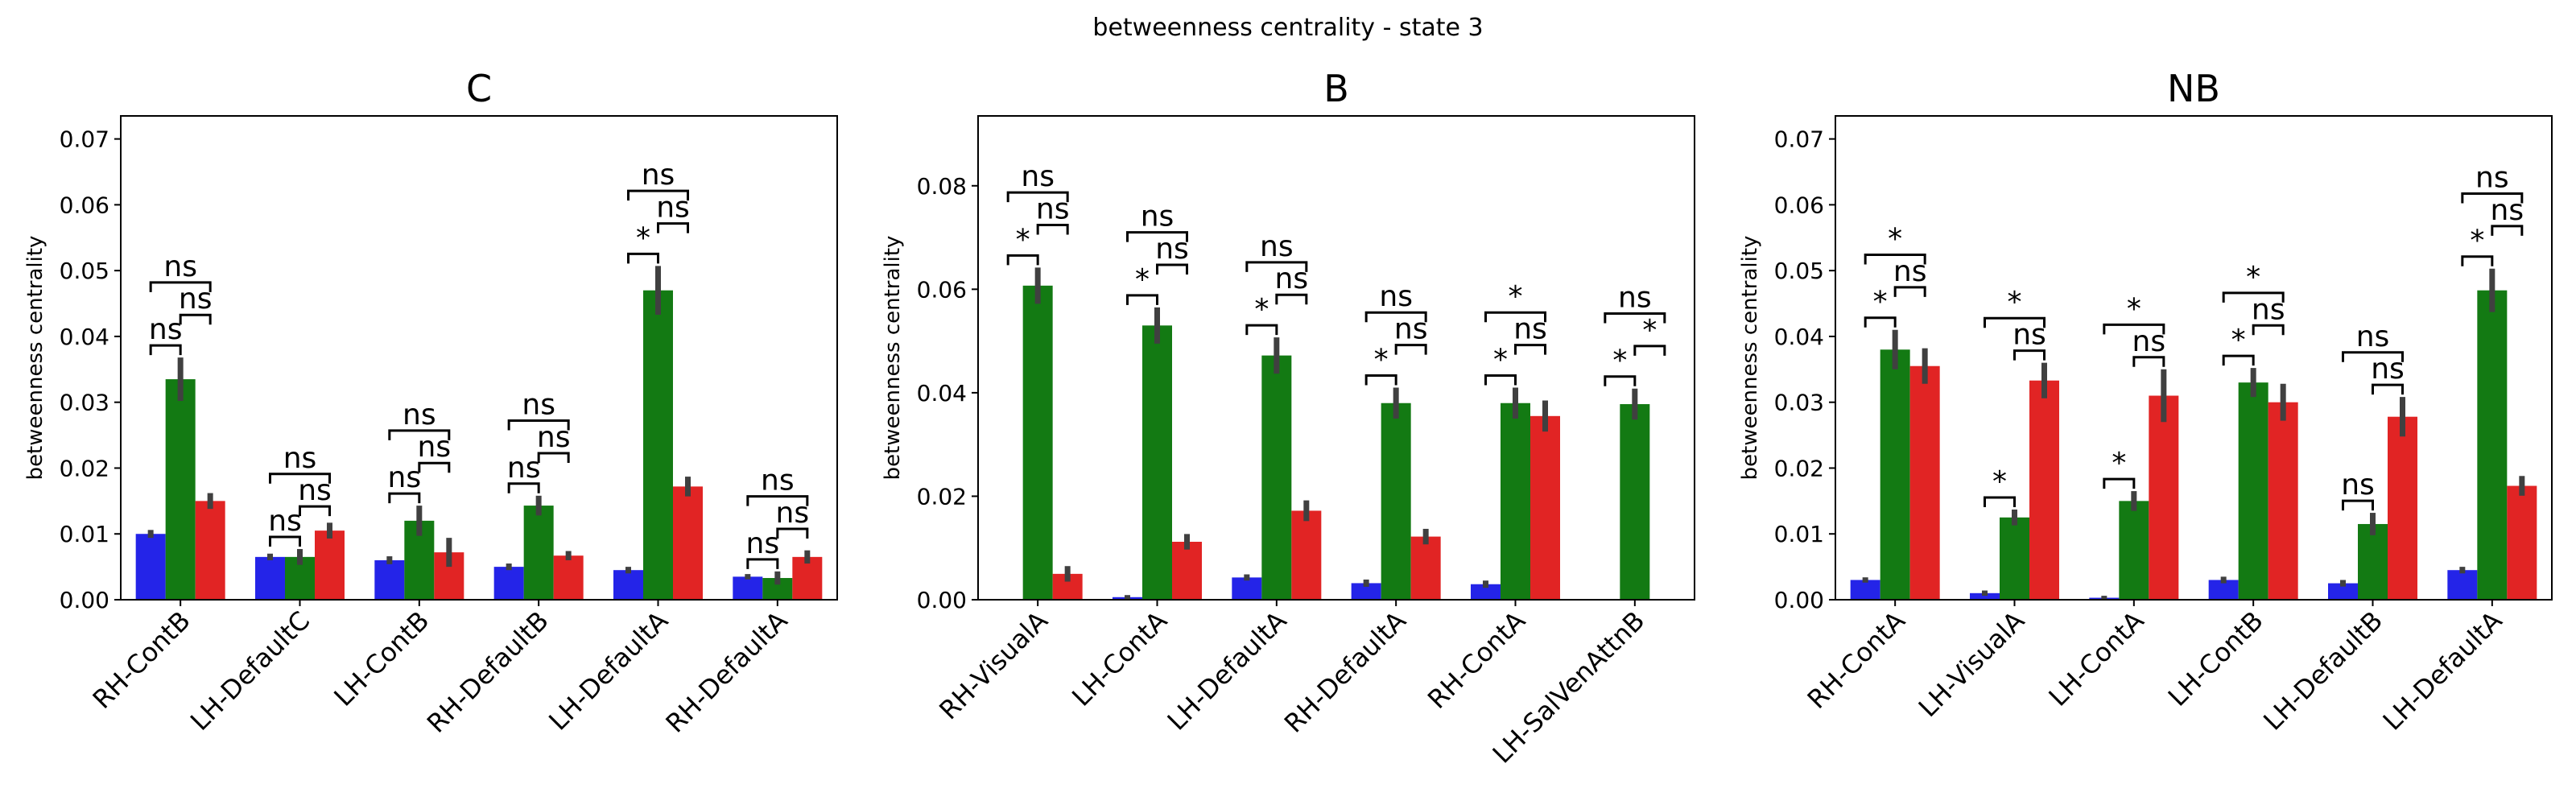  I want to click on y-tick-label: 0.03, so click(1799, 403).